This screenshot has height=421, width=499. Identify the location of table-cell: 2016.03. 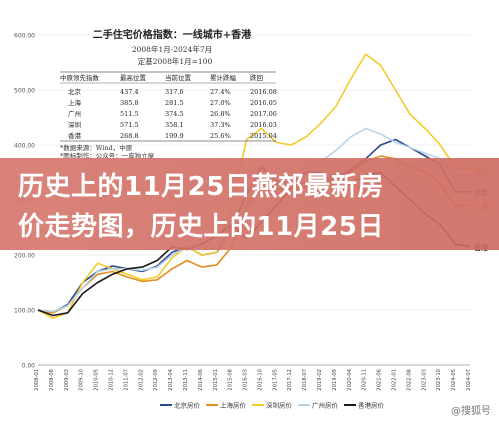
(263, 125).